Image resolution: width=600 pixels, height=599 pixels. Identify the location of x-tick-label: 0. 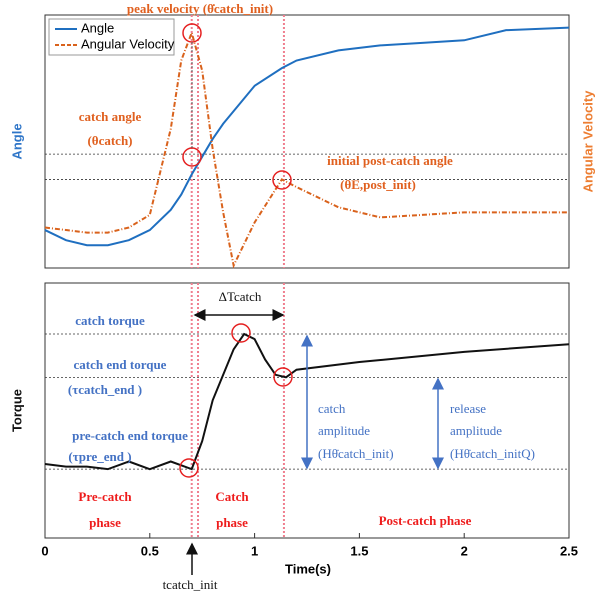
(44, 550).